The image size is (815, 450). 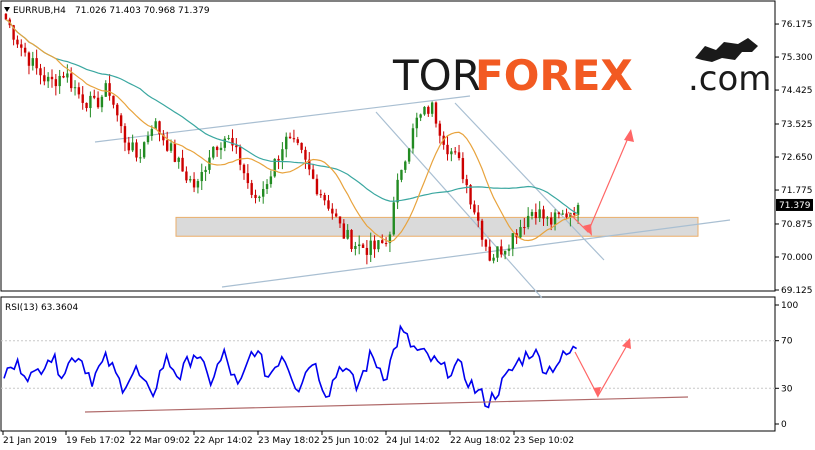 What do you see at coordinates (597, 392) in the screenshot?
I see `rsi-arrow-head-down-icon` at bounding box center [597, 392].